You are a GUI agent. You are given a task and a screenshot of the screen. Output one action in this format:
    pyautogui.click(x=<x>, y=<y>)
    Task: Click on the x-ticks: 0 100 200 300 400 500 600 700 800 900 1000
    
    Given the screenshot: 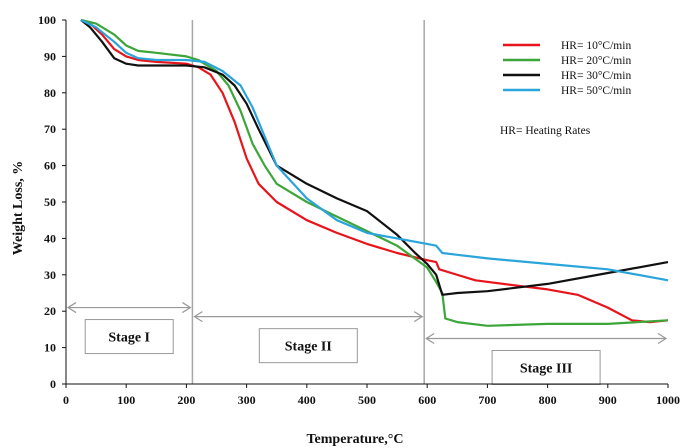 What is the action you would take?
    pyautogui.click(x=371, y=395)
    